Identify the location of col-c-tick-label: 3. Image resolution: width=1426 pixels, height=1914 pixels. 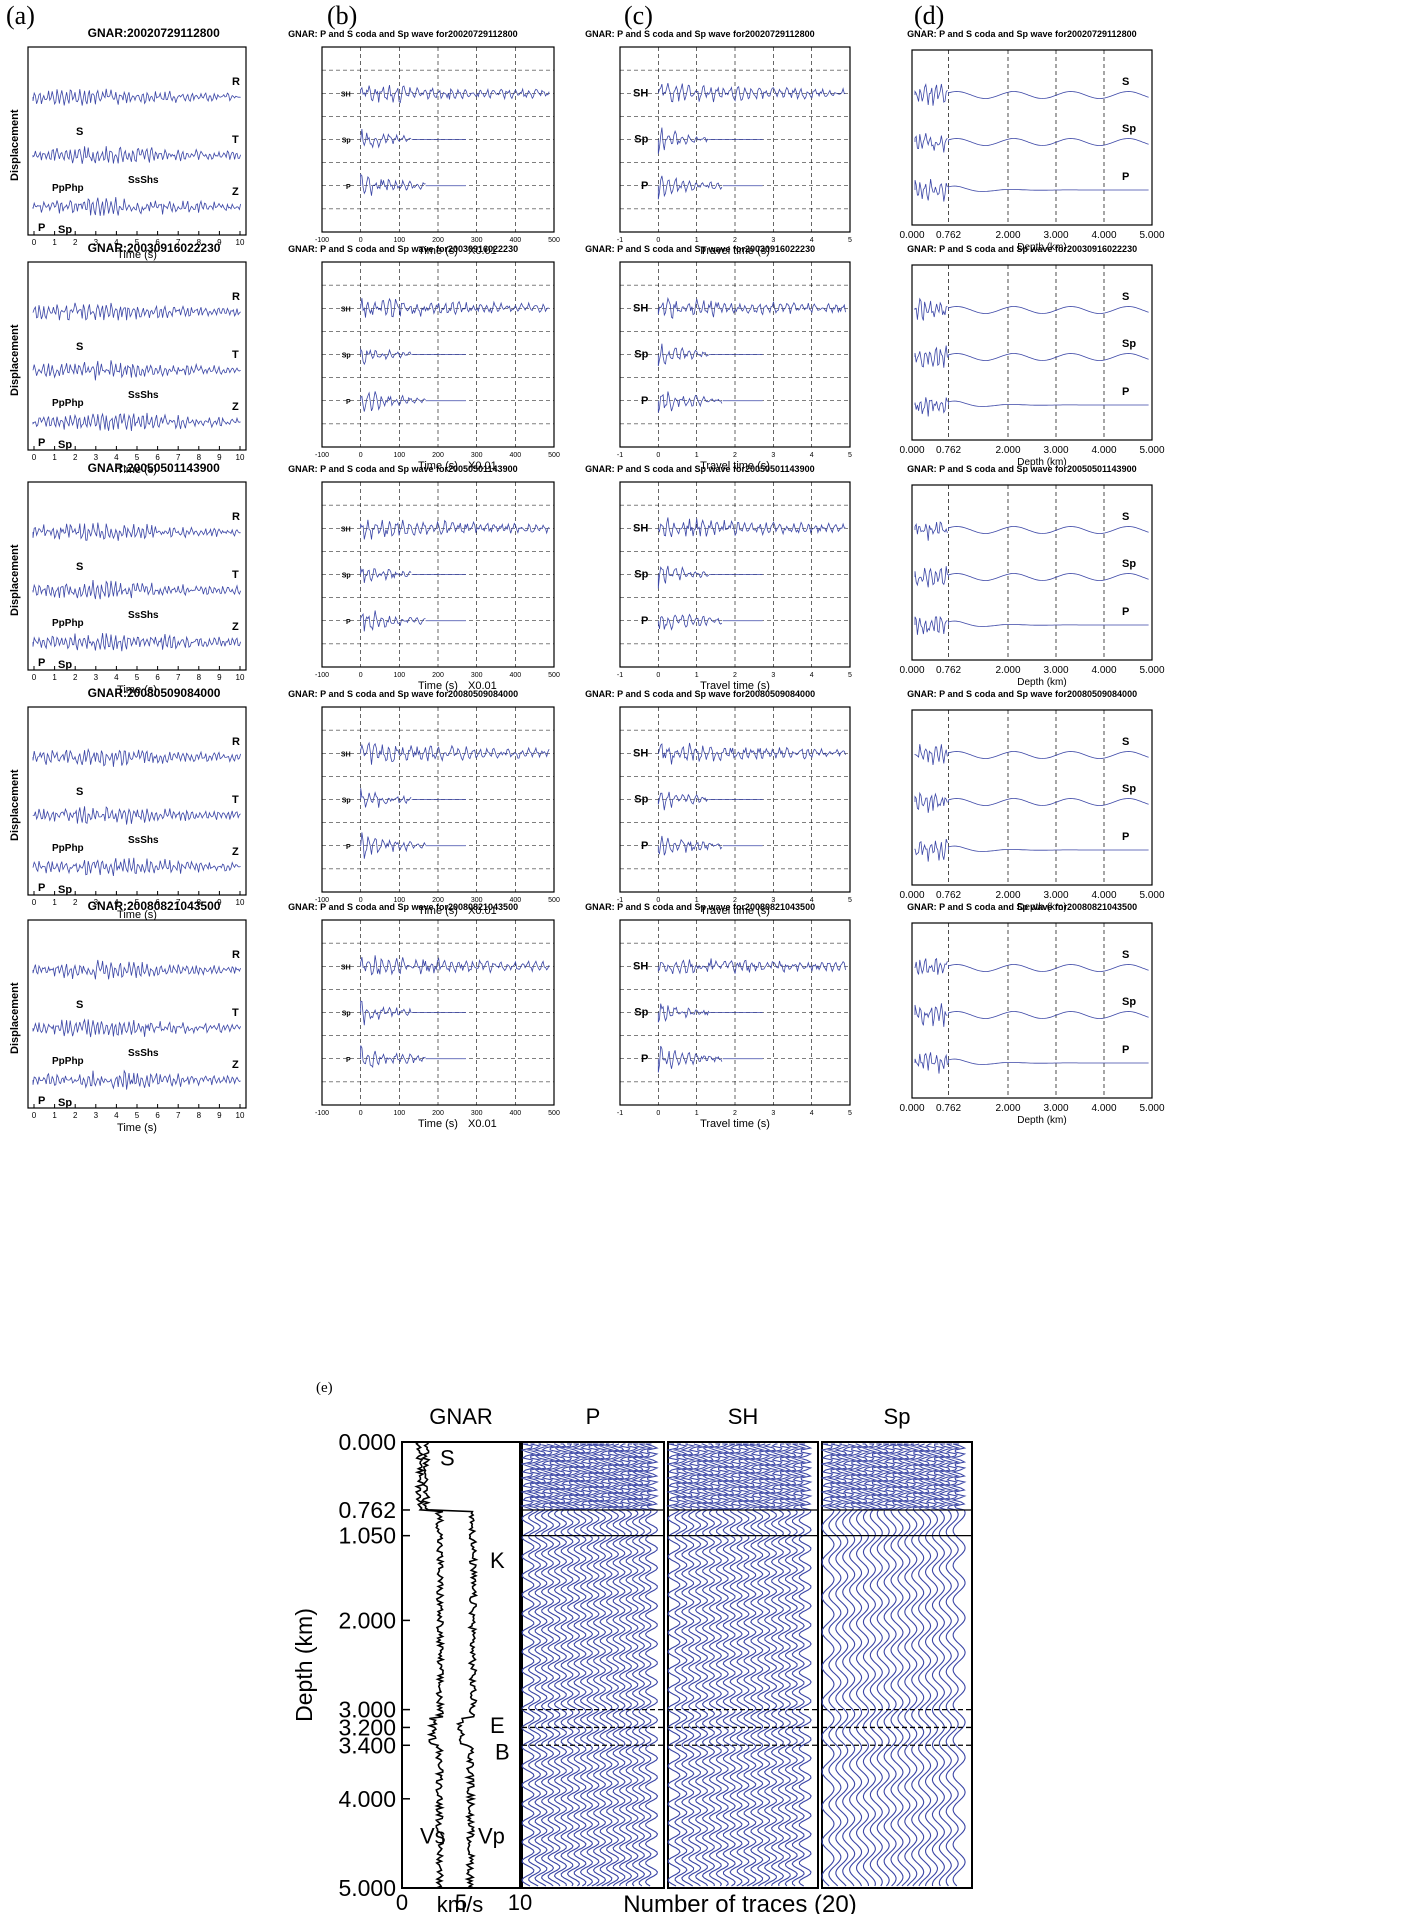
(773, 240).